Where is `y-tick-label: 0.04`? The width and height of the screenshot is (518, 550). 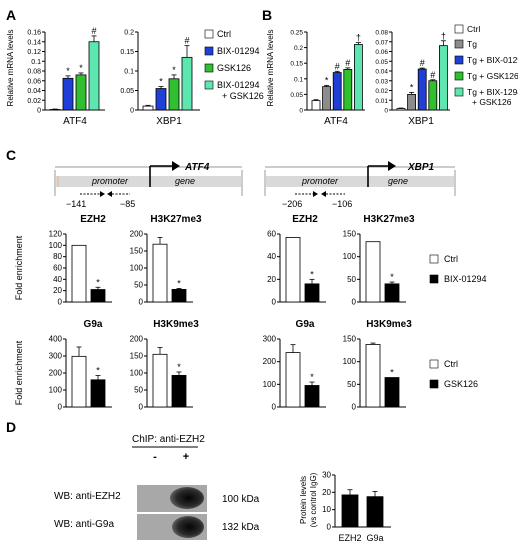 y-tick-label: 0.04 is located at coordinates (34, 91).